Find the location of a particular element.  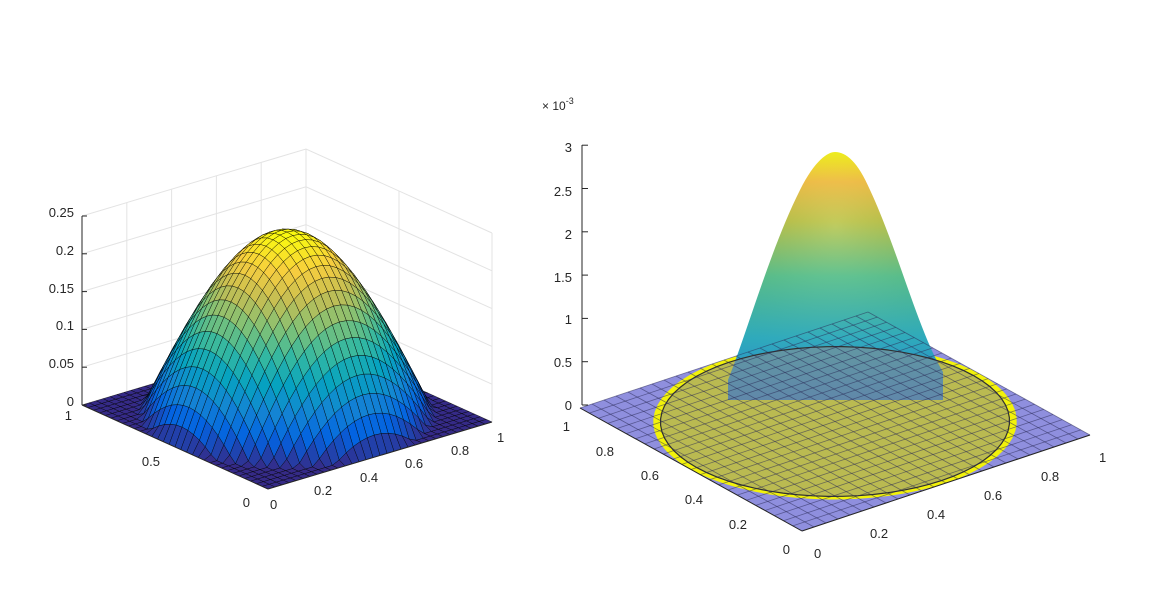

z-tick-label: 1 is located at coordinates (568, 319).